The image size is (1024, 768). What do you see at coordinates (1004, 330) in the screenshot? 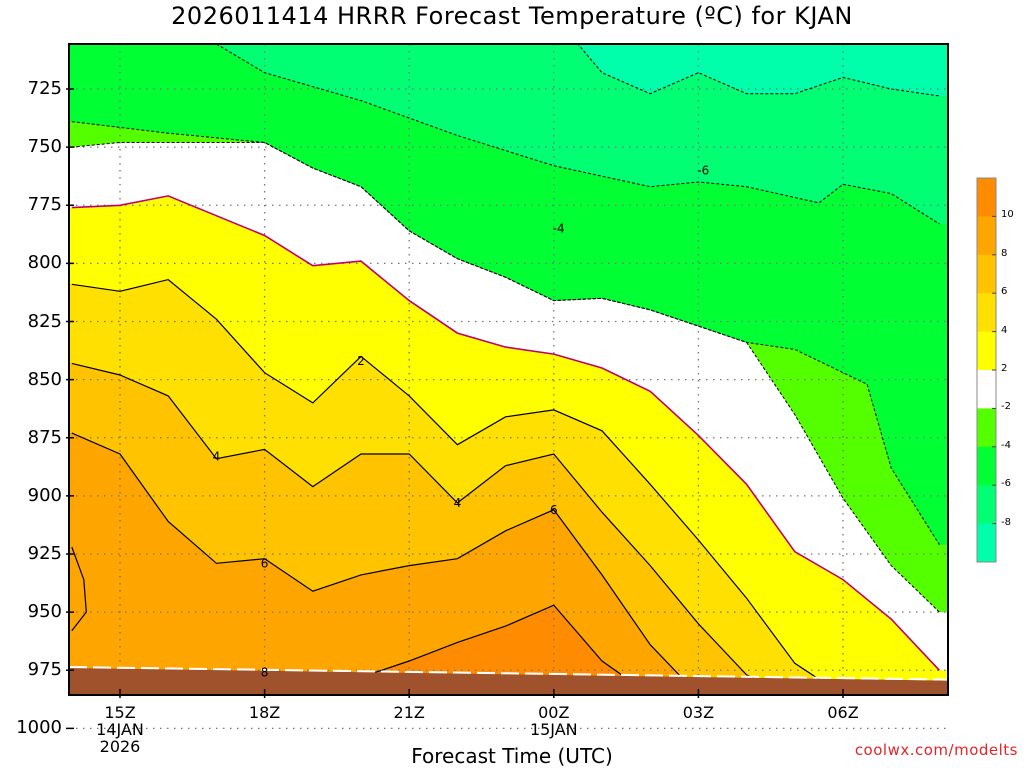
I see `colorbar-label: 4` at bounding box center [1004, 330].